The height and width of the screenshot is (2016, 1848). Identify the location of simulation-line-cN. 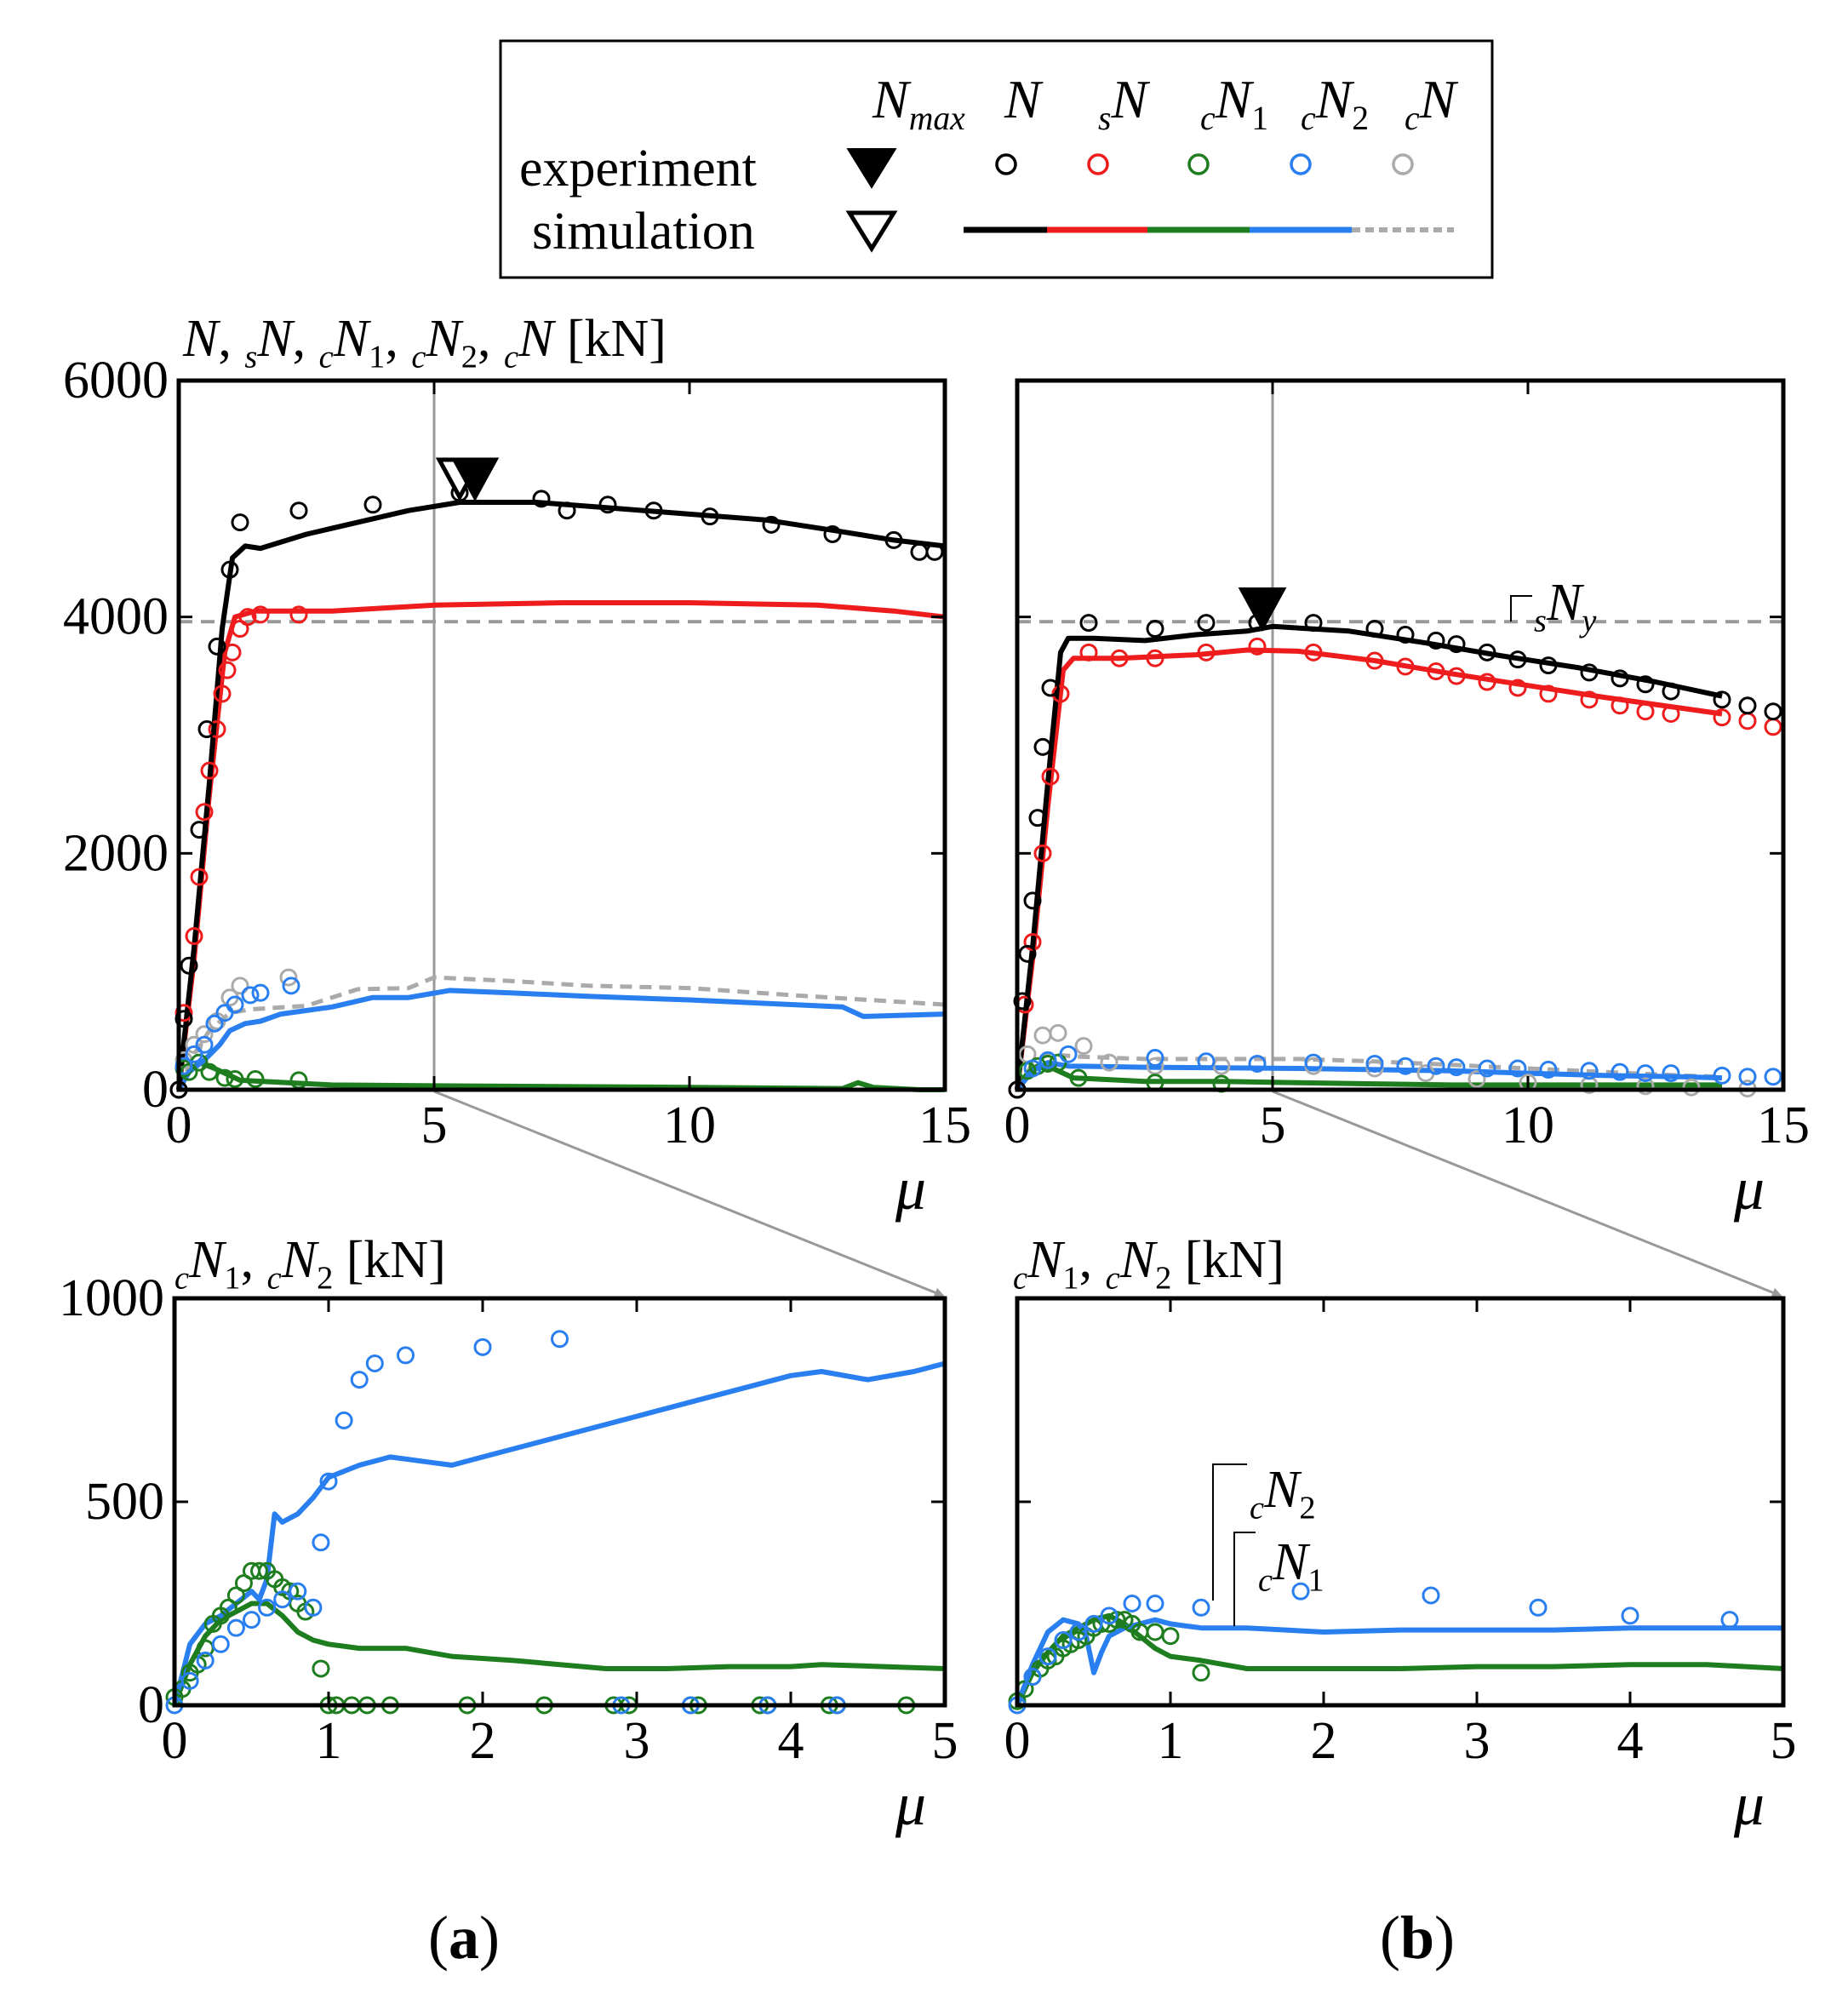
(1369, 1071).